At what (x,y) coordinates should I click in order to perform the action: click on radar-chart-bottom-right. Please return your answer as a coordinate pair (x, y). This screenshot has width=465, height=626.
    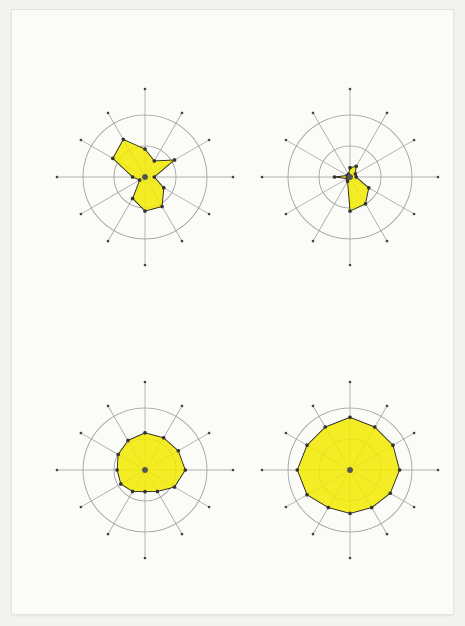
    Looking at the image, I should click on (350, 470).